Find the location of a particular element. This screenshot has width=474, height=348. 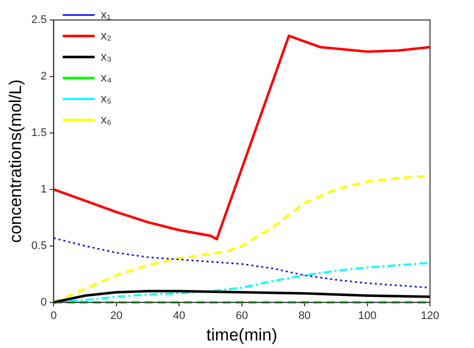

legend-label: x₄ is located at coordinates (106, 77).